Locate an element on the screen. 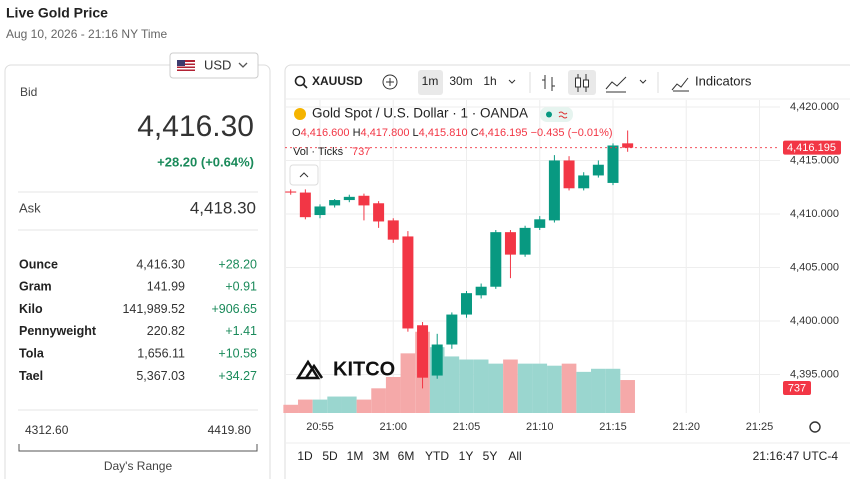  range-button: All is located at coordinates (514, 456).